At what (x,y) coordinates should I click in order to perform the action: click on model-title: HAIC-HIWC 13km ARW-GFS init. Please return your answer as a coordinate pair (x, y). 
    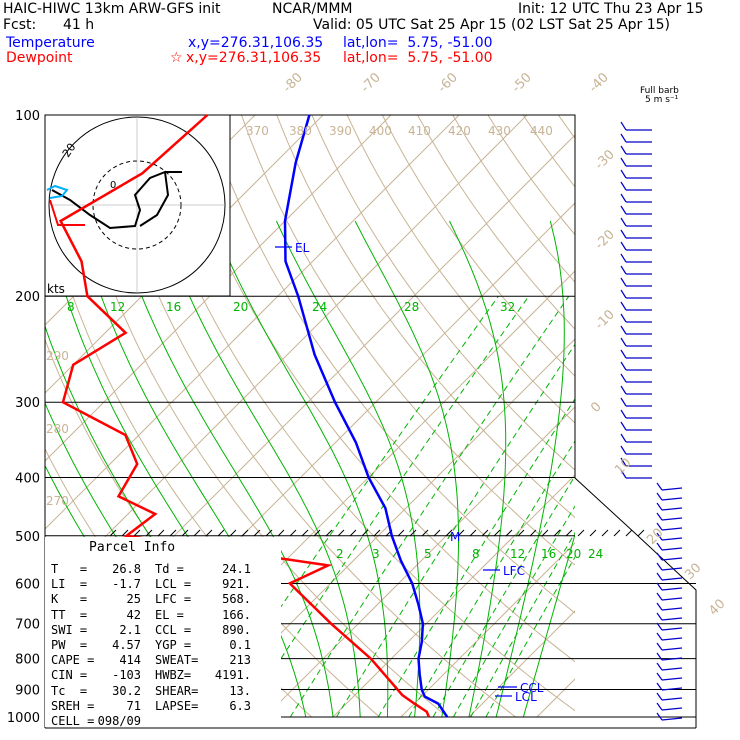
    Looking at the image, I should click on (112, 9).